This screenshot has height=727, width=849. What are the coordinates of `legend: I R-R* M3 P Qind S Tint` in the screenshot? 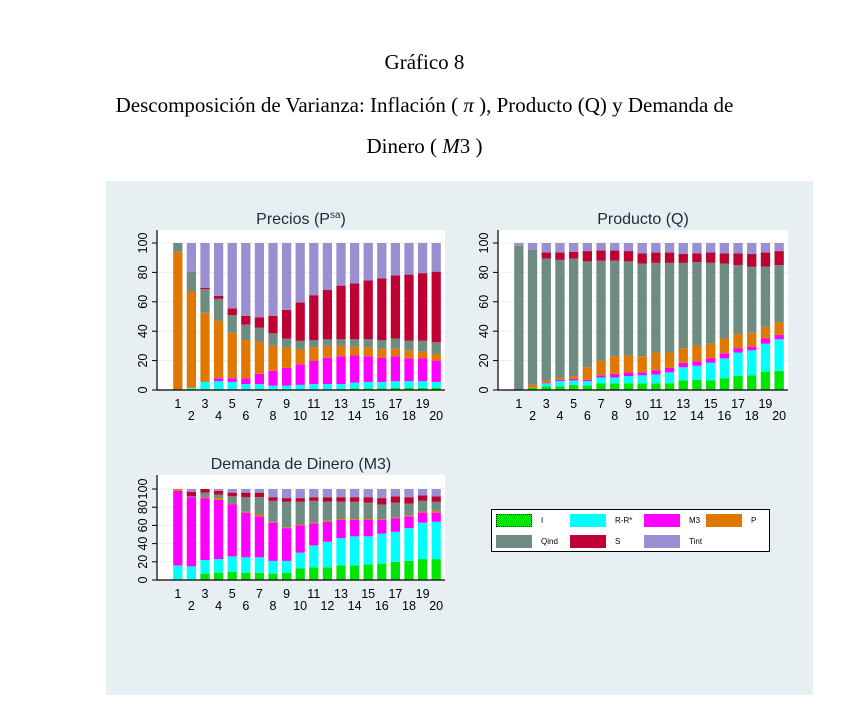 It's located at (630, 530).